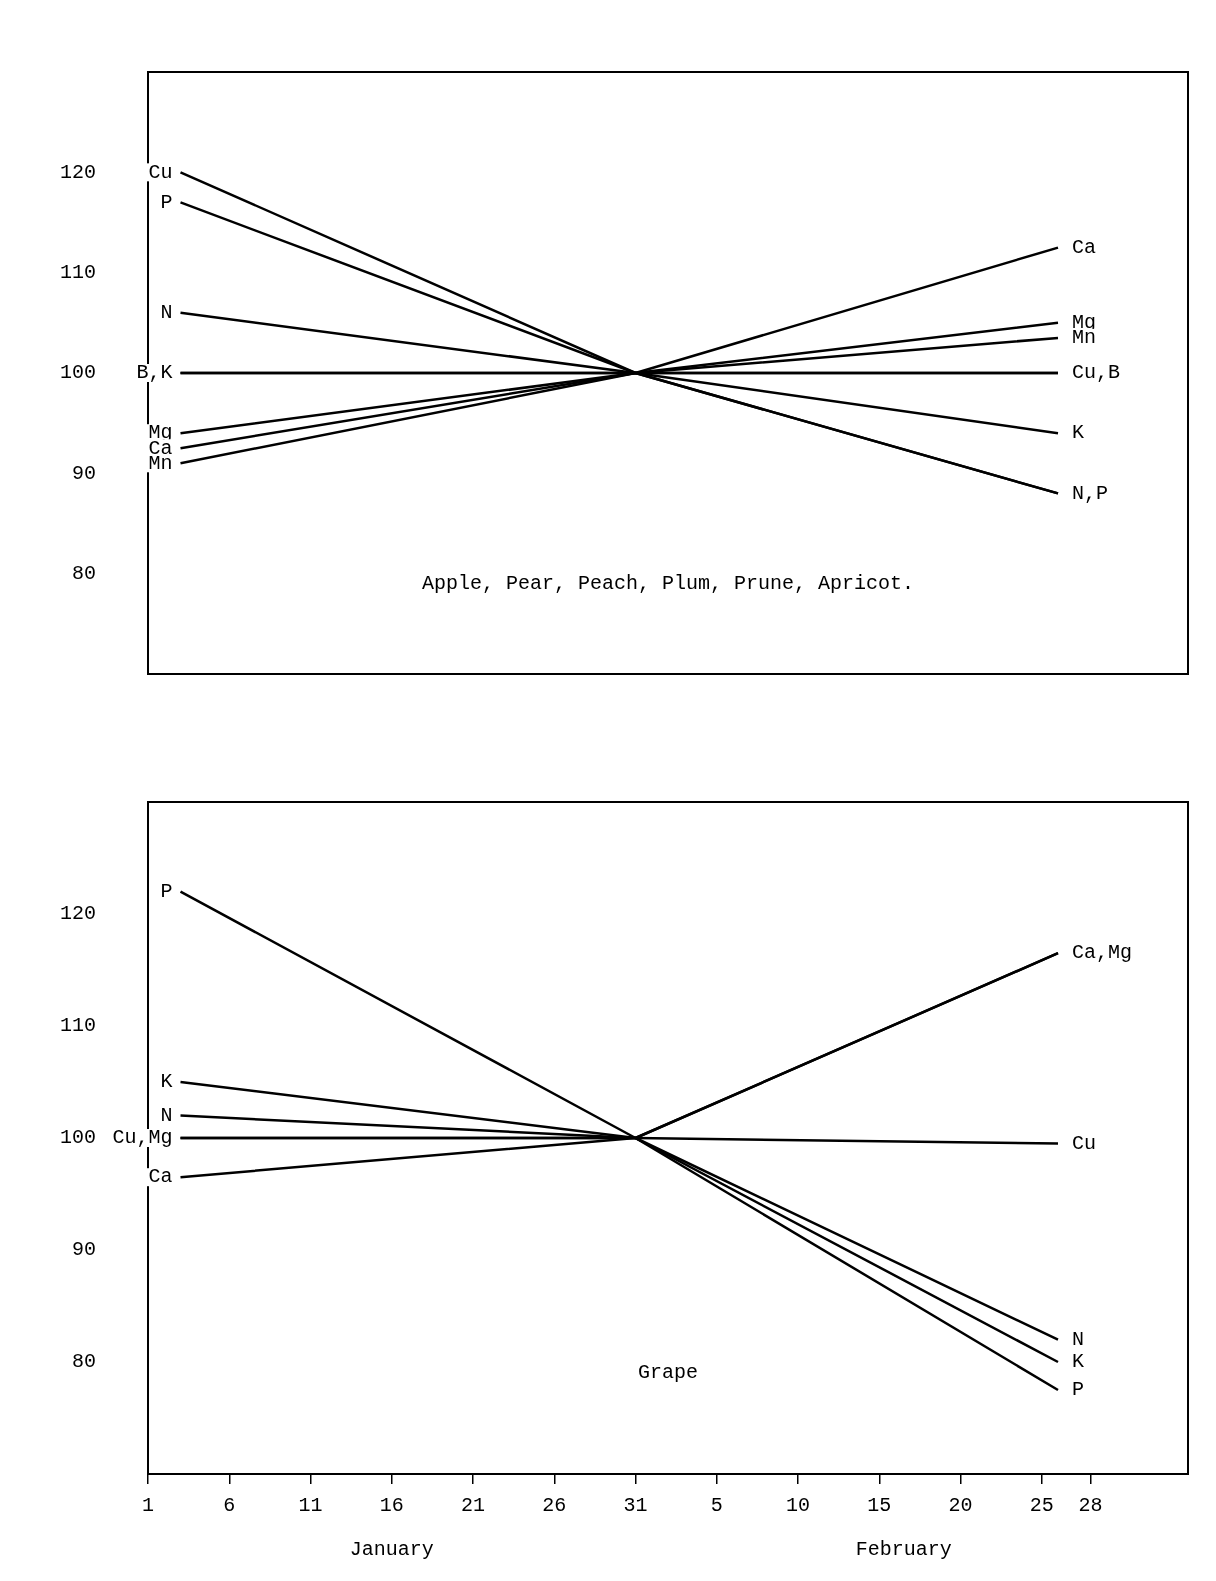  I want to click on x-tick-label: 26, so click(554, 1506).